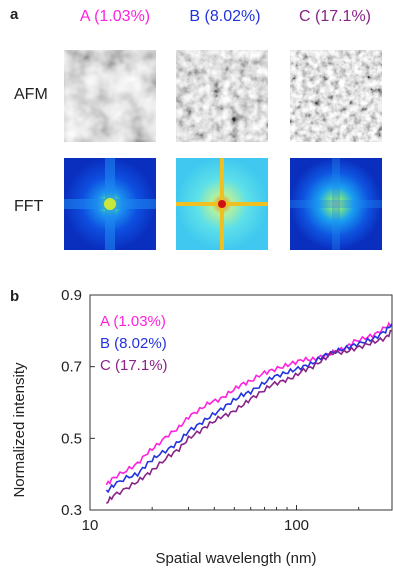 This screenshot has height=568, width=393. I want to click on sample-label-a: A (1.03%), so click(115, 16).